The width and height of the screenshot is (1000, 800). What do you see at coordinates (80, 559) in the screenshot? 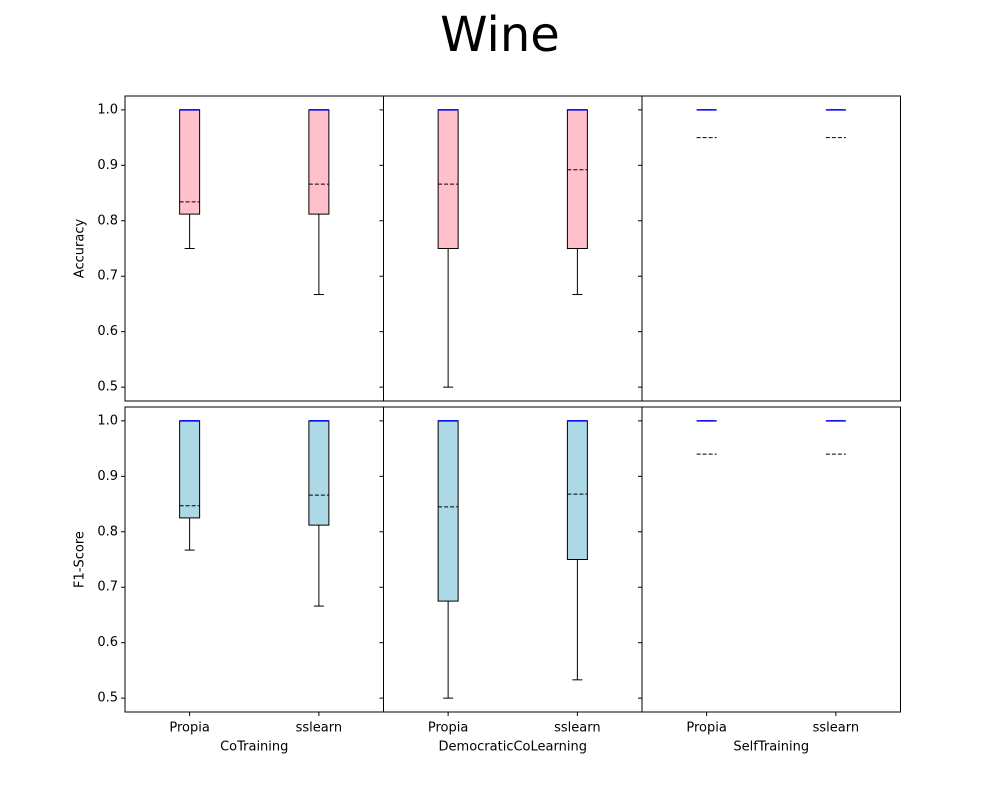
I see `y-axis-label: F1-Score` at bounding box center [80, 559].